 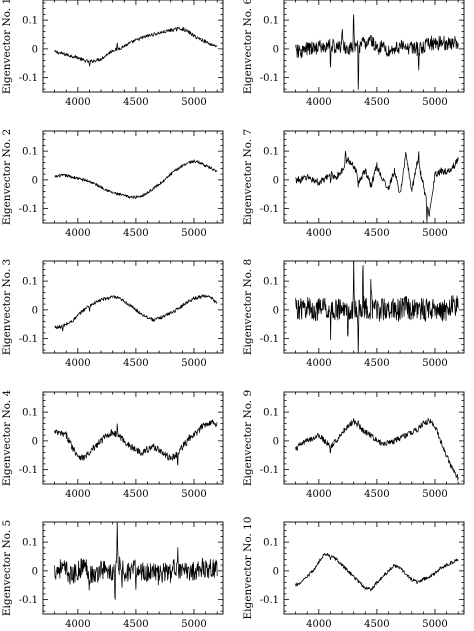 I want to click on panel-eigenvector-1: 4000 4500 5000 -0.1 0 0.1 Eigenvector No. 1, so click(x=112, y=54).